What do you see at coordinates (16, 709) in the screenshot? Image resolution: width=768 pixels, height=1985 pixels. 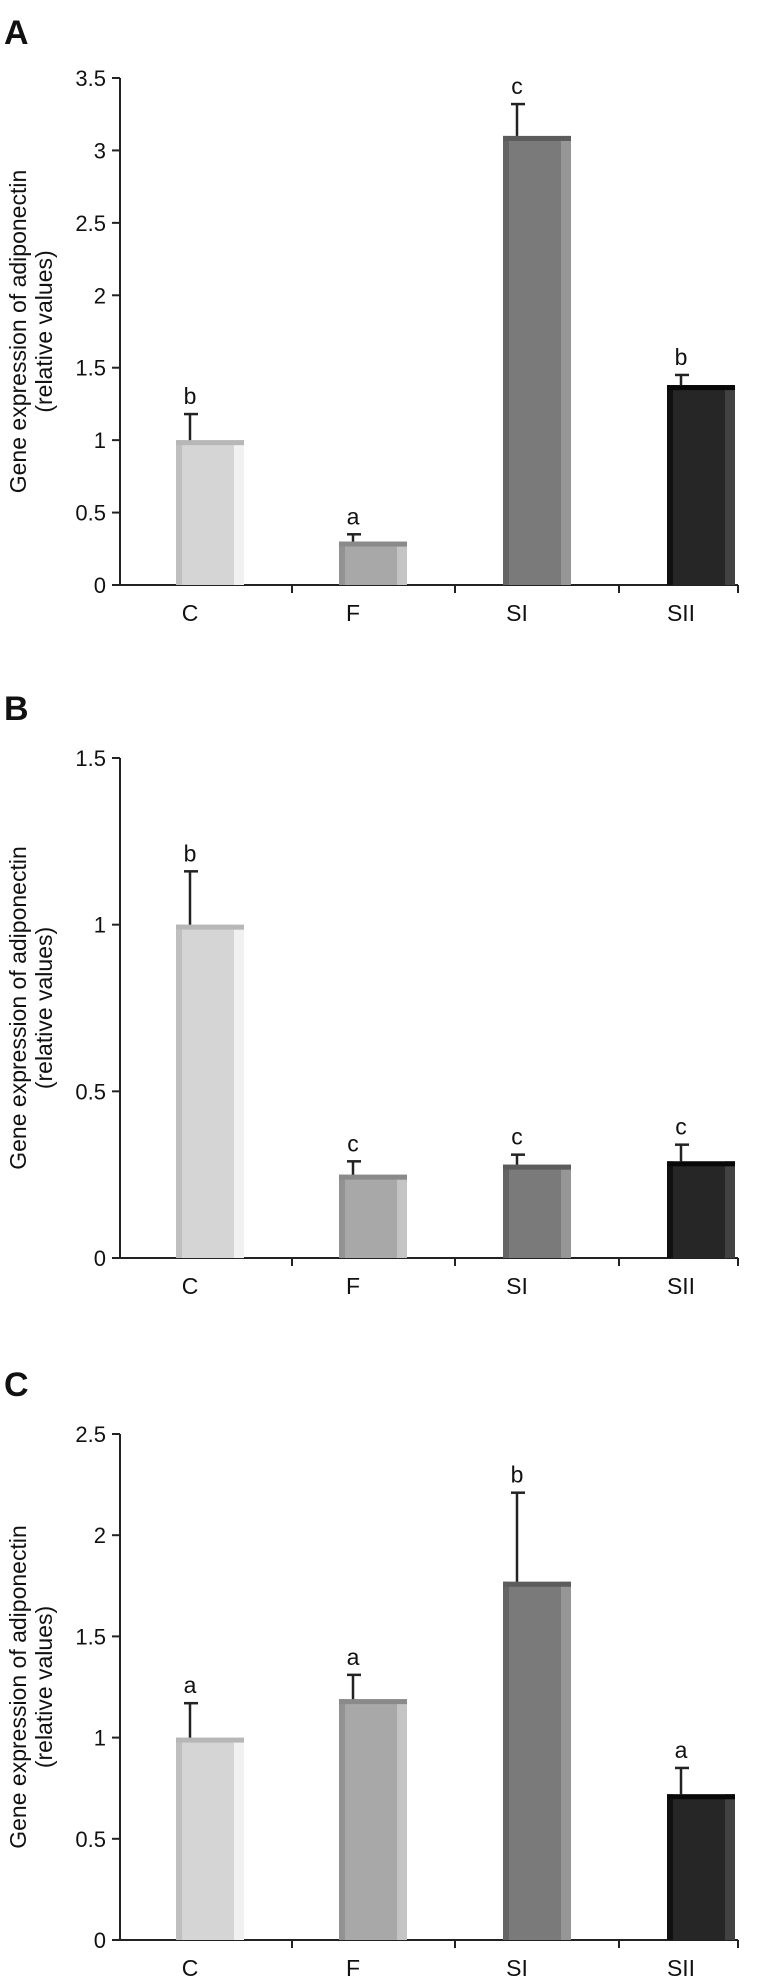 I see `panel-letter: B` at bounding box center [16, 709].